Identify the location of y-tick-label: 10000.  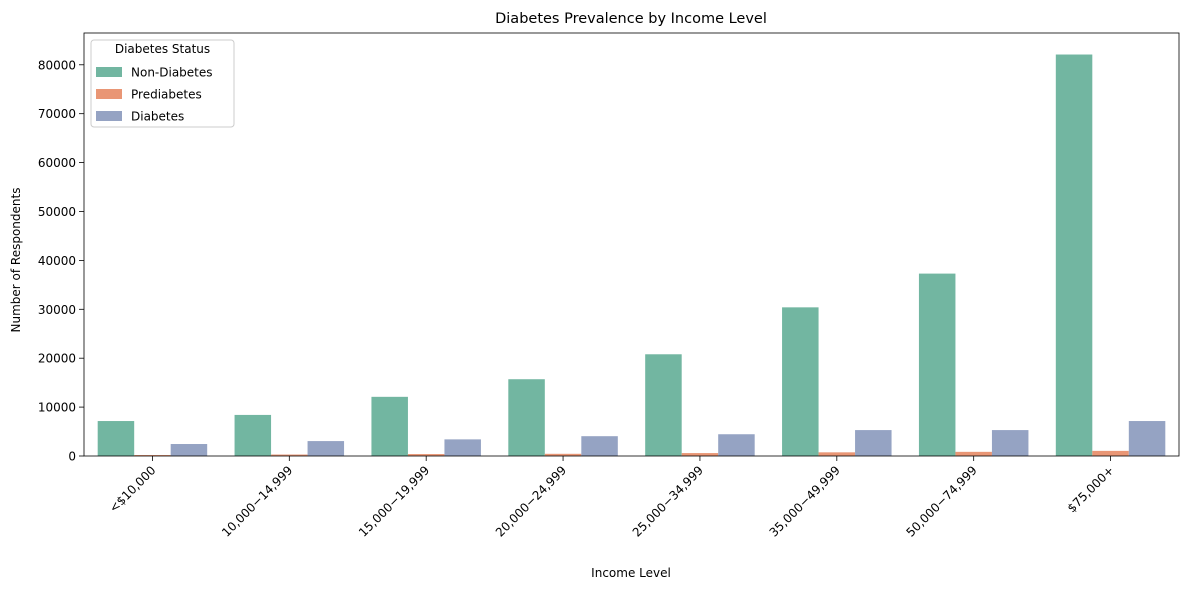
(57, 408).